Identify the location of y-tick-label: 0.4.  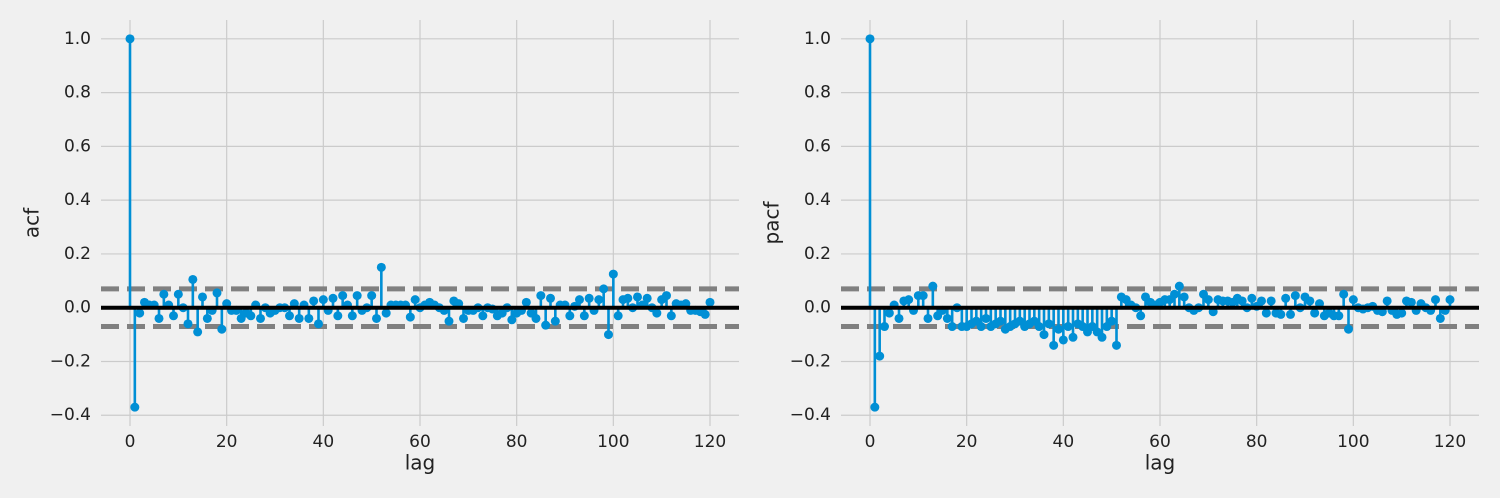
(817, 200).